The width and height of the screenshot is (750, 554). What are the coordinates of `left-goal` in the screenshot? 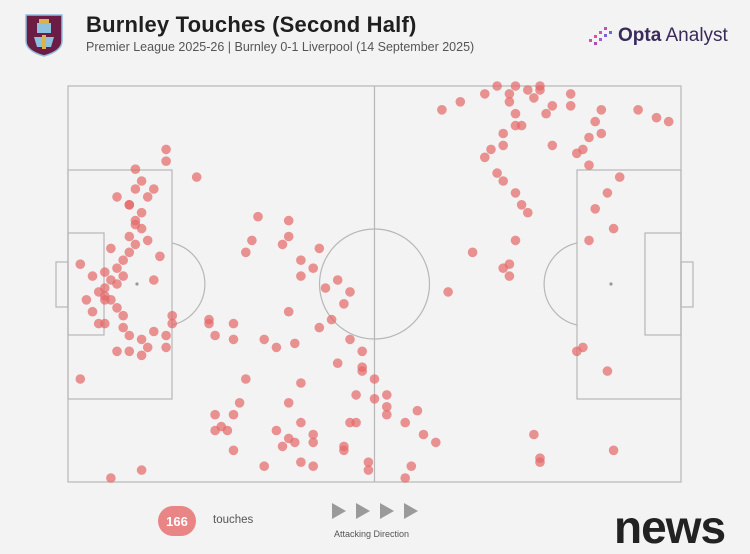 It's located at (62, 284).